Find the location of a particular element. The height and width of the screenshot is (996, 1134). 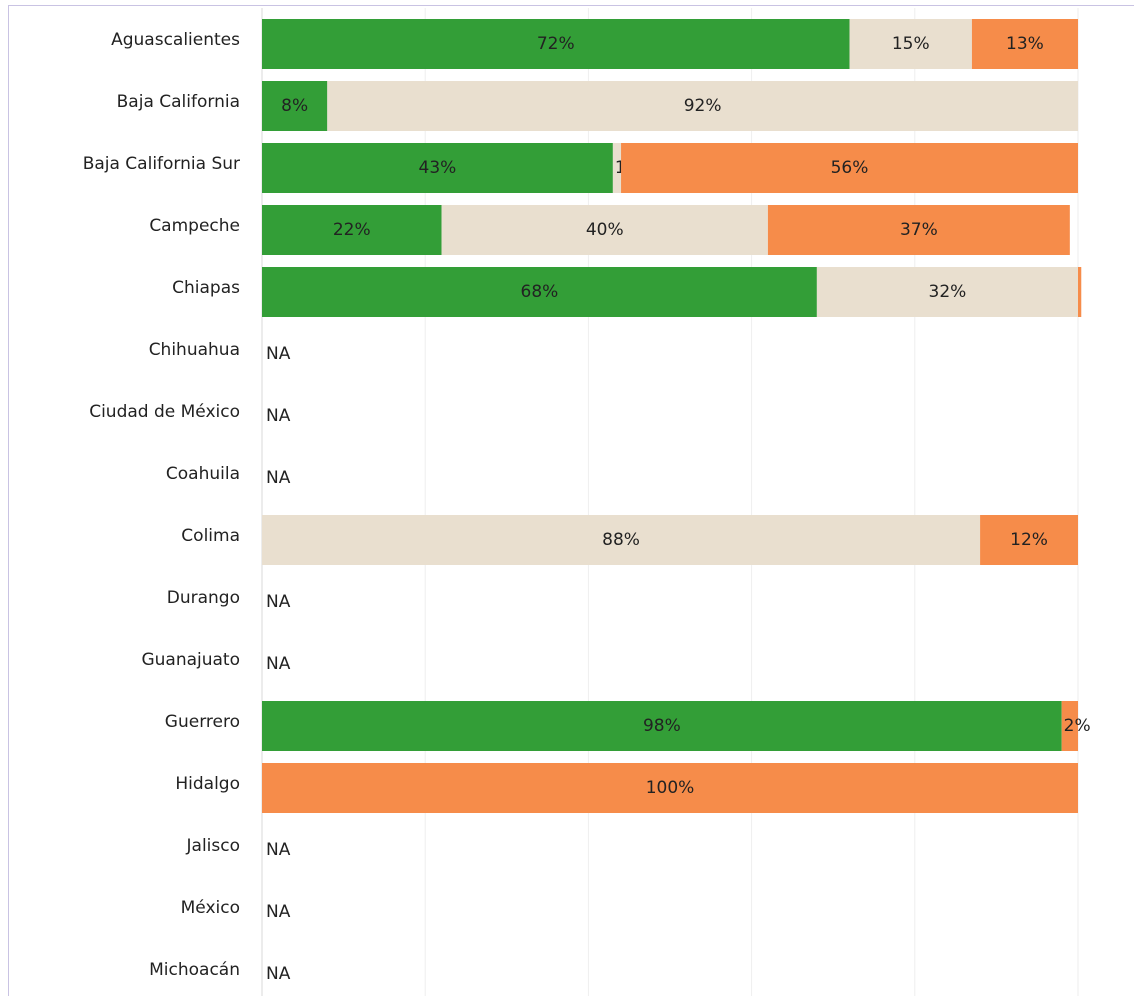

value-label: 8% is located at coordinates (294, 106).